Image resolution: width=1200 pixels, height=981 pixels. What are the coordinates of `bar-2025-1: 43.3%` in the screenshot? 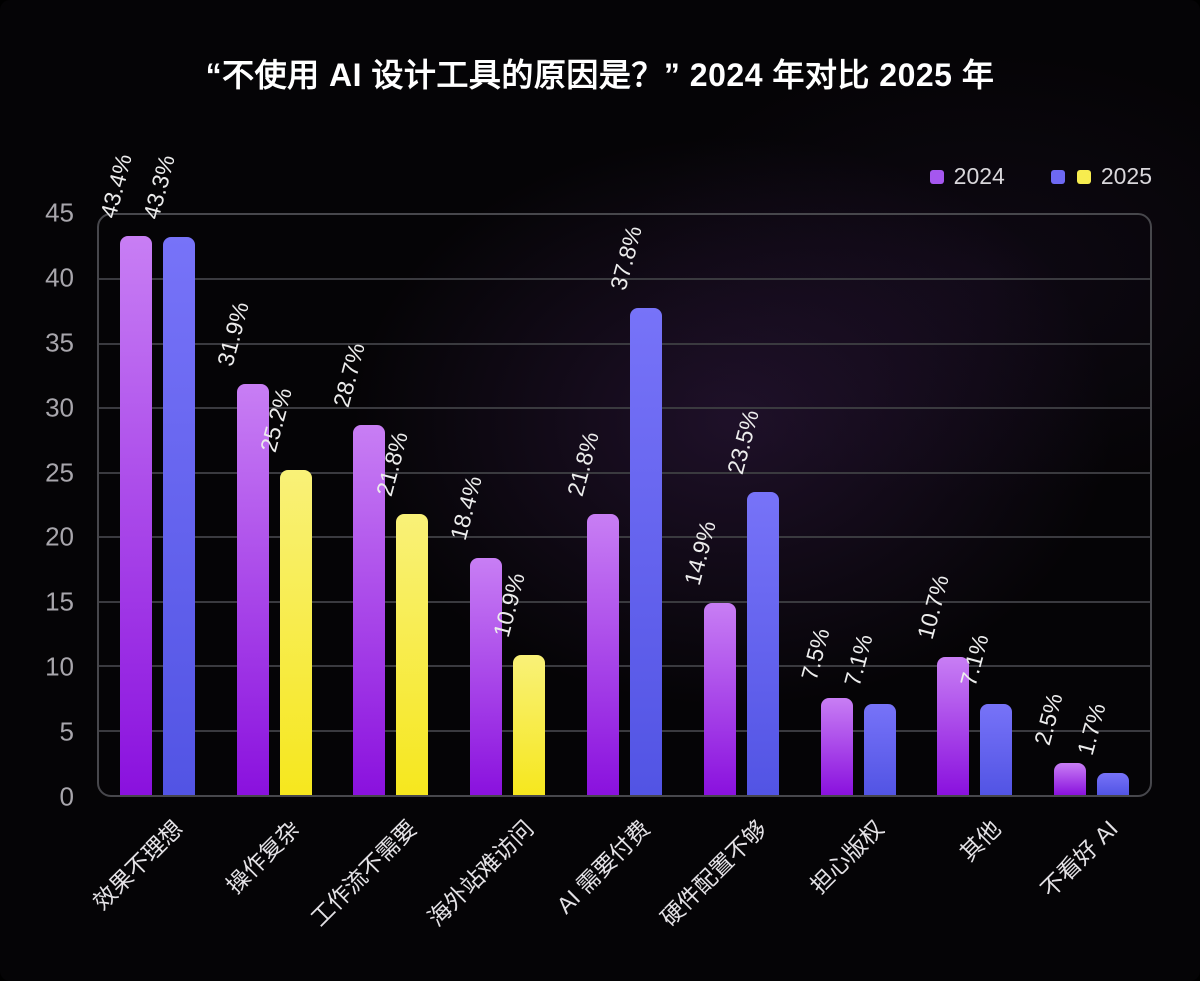 It's located at (166, 473).